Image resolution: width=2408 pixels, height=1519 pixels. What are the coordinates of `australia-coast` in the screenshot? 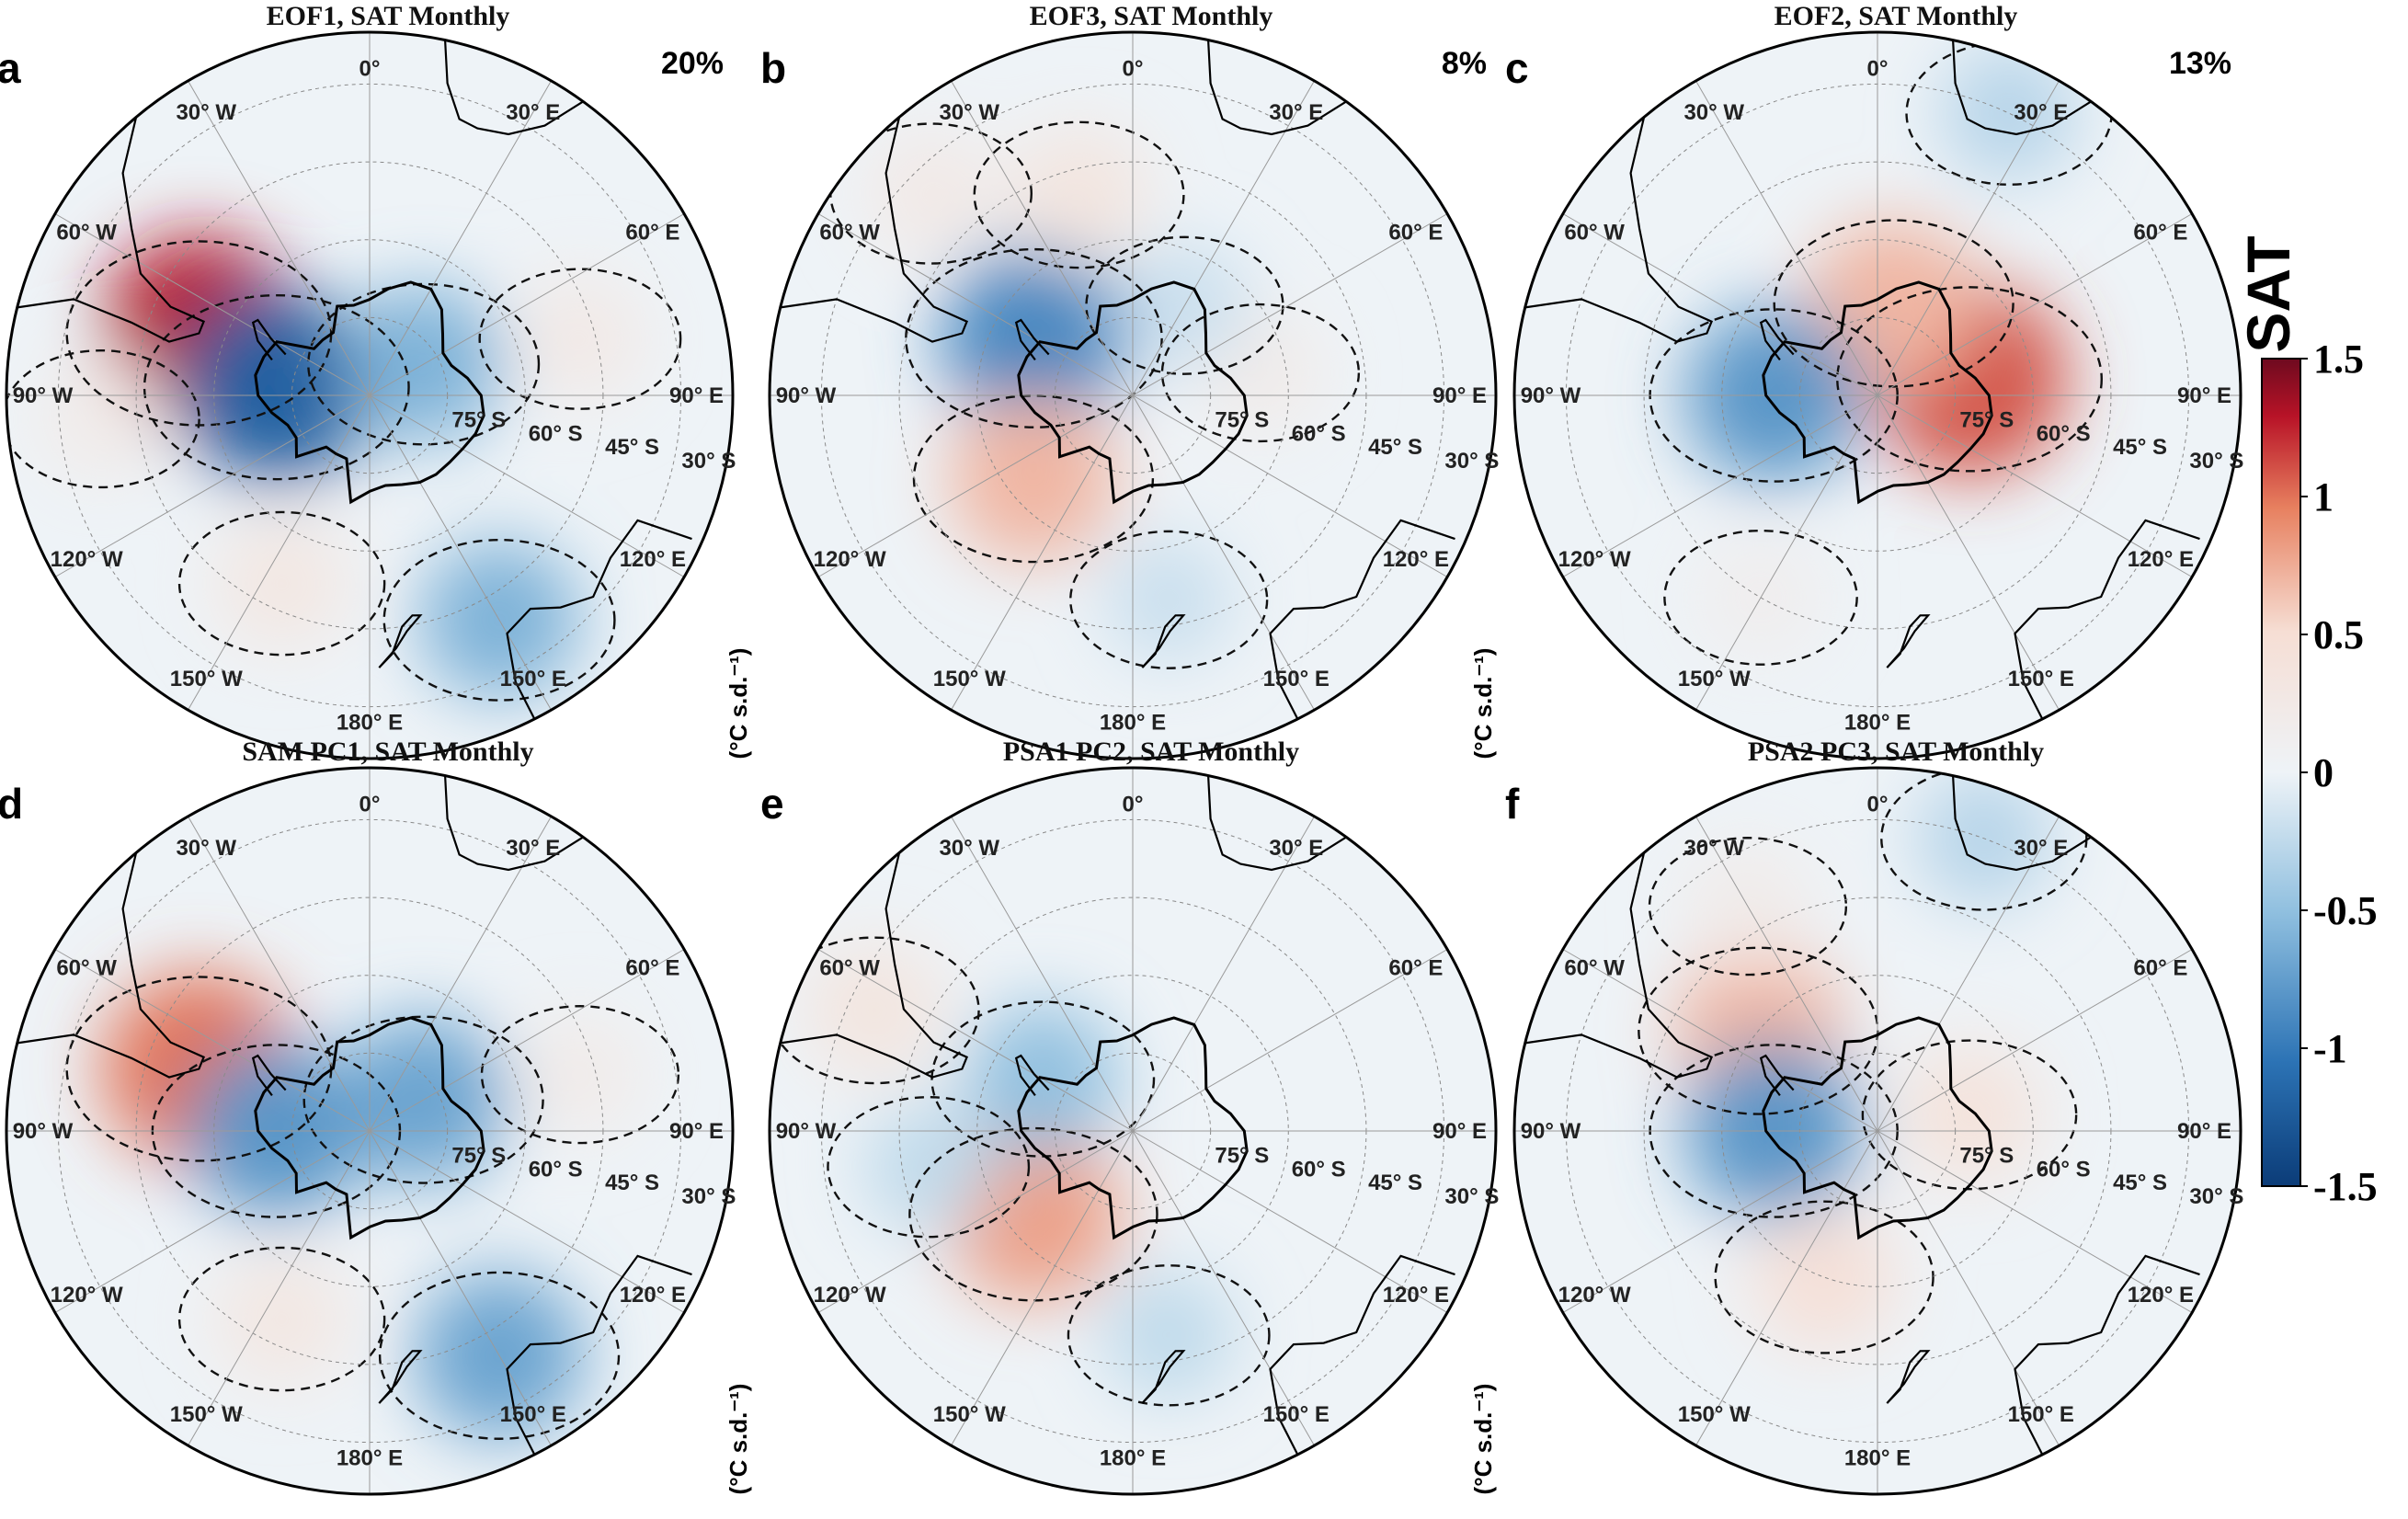 It's located at (599, 1355).